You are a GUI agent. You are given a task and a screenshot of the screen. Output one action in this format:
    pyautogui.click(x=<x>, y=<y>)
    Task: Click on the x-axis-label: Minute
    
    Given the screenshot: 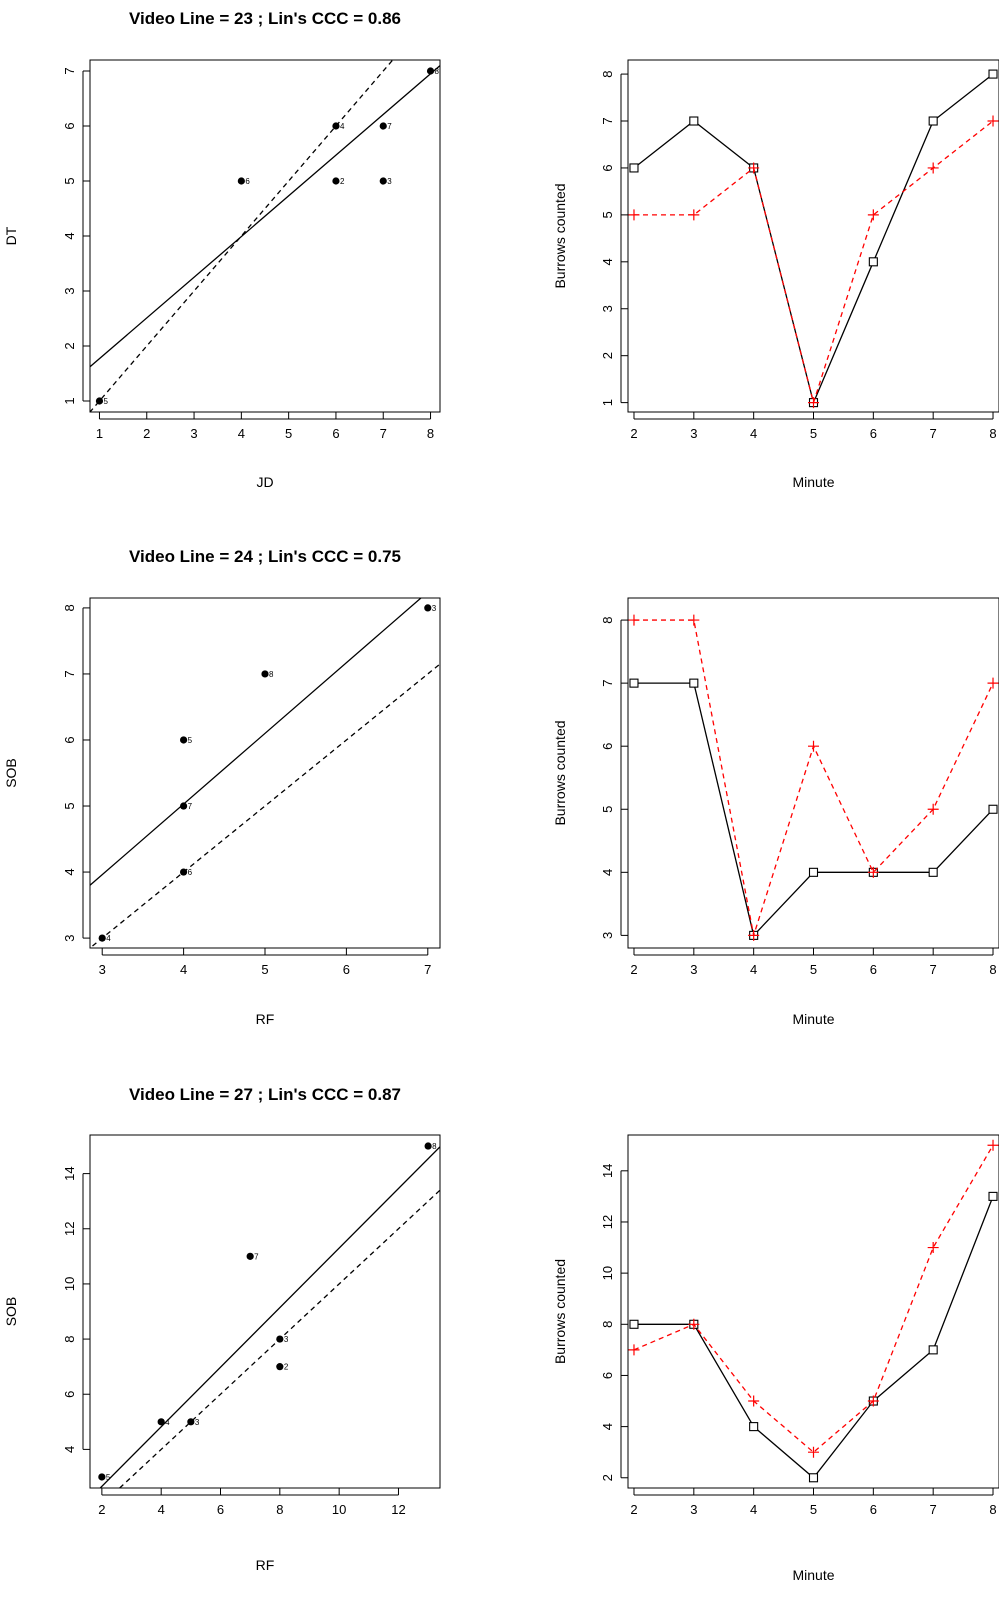 What is the action you would take?
    pyautogui.click(x=813, y=1575)
    